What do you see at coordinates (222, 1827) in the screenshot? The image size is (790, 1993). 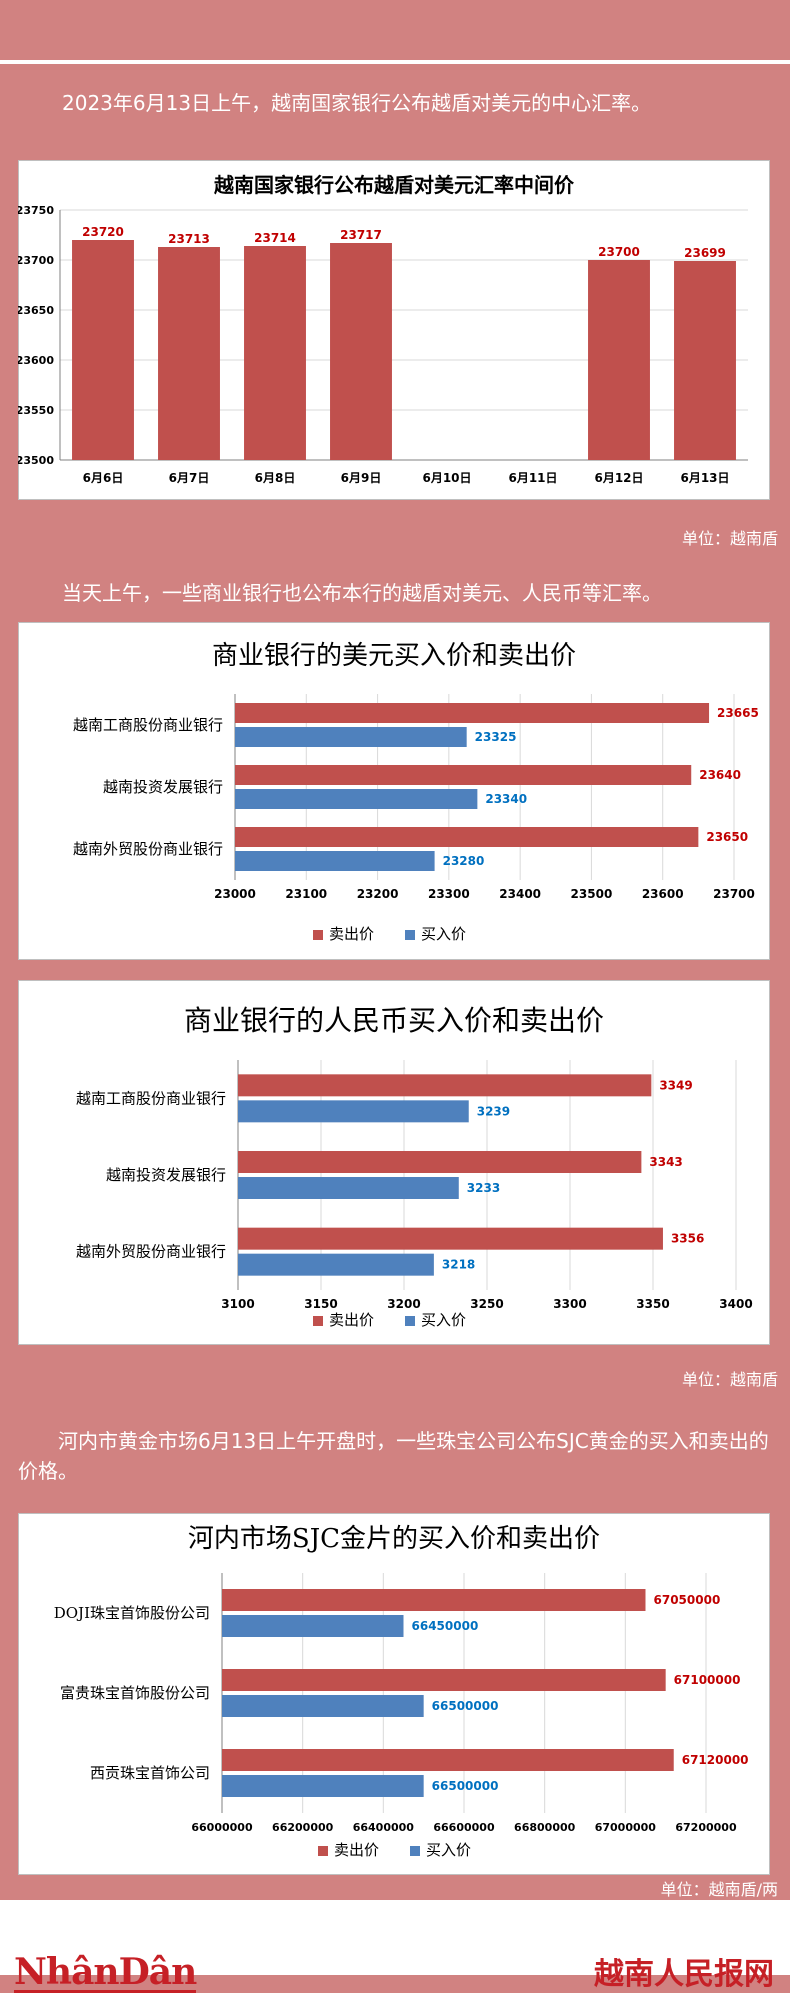 I see `x-tick-label: 66000000` at bounding box center [222, 1827].